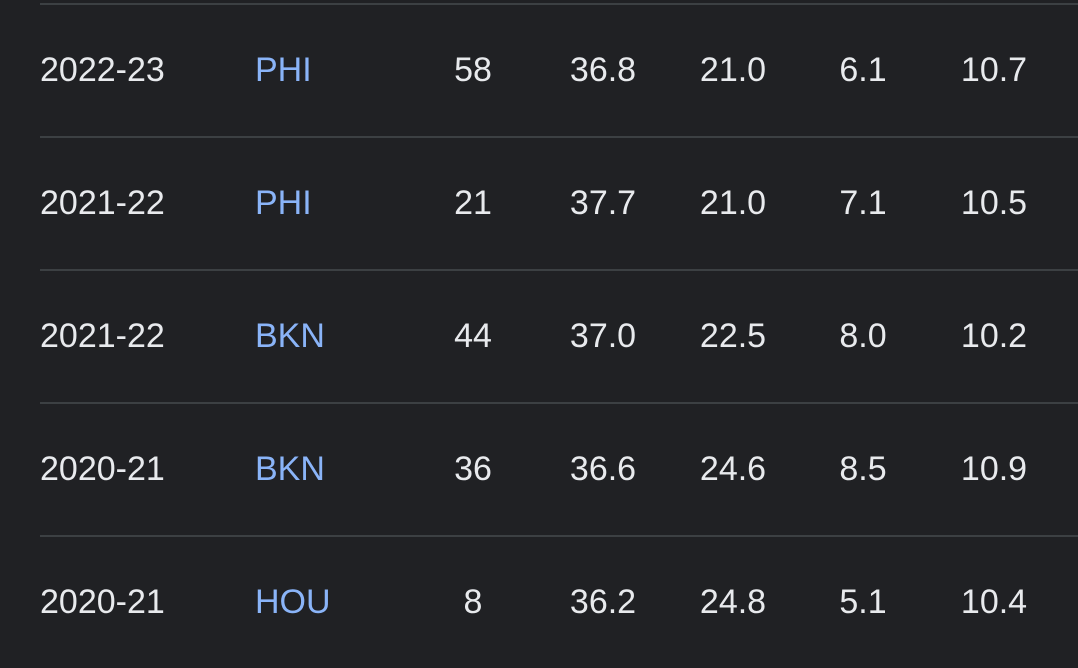  I want to click on stat-cell: 6.1, so click(863, 70).